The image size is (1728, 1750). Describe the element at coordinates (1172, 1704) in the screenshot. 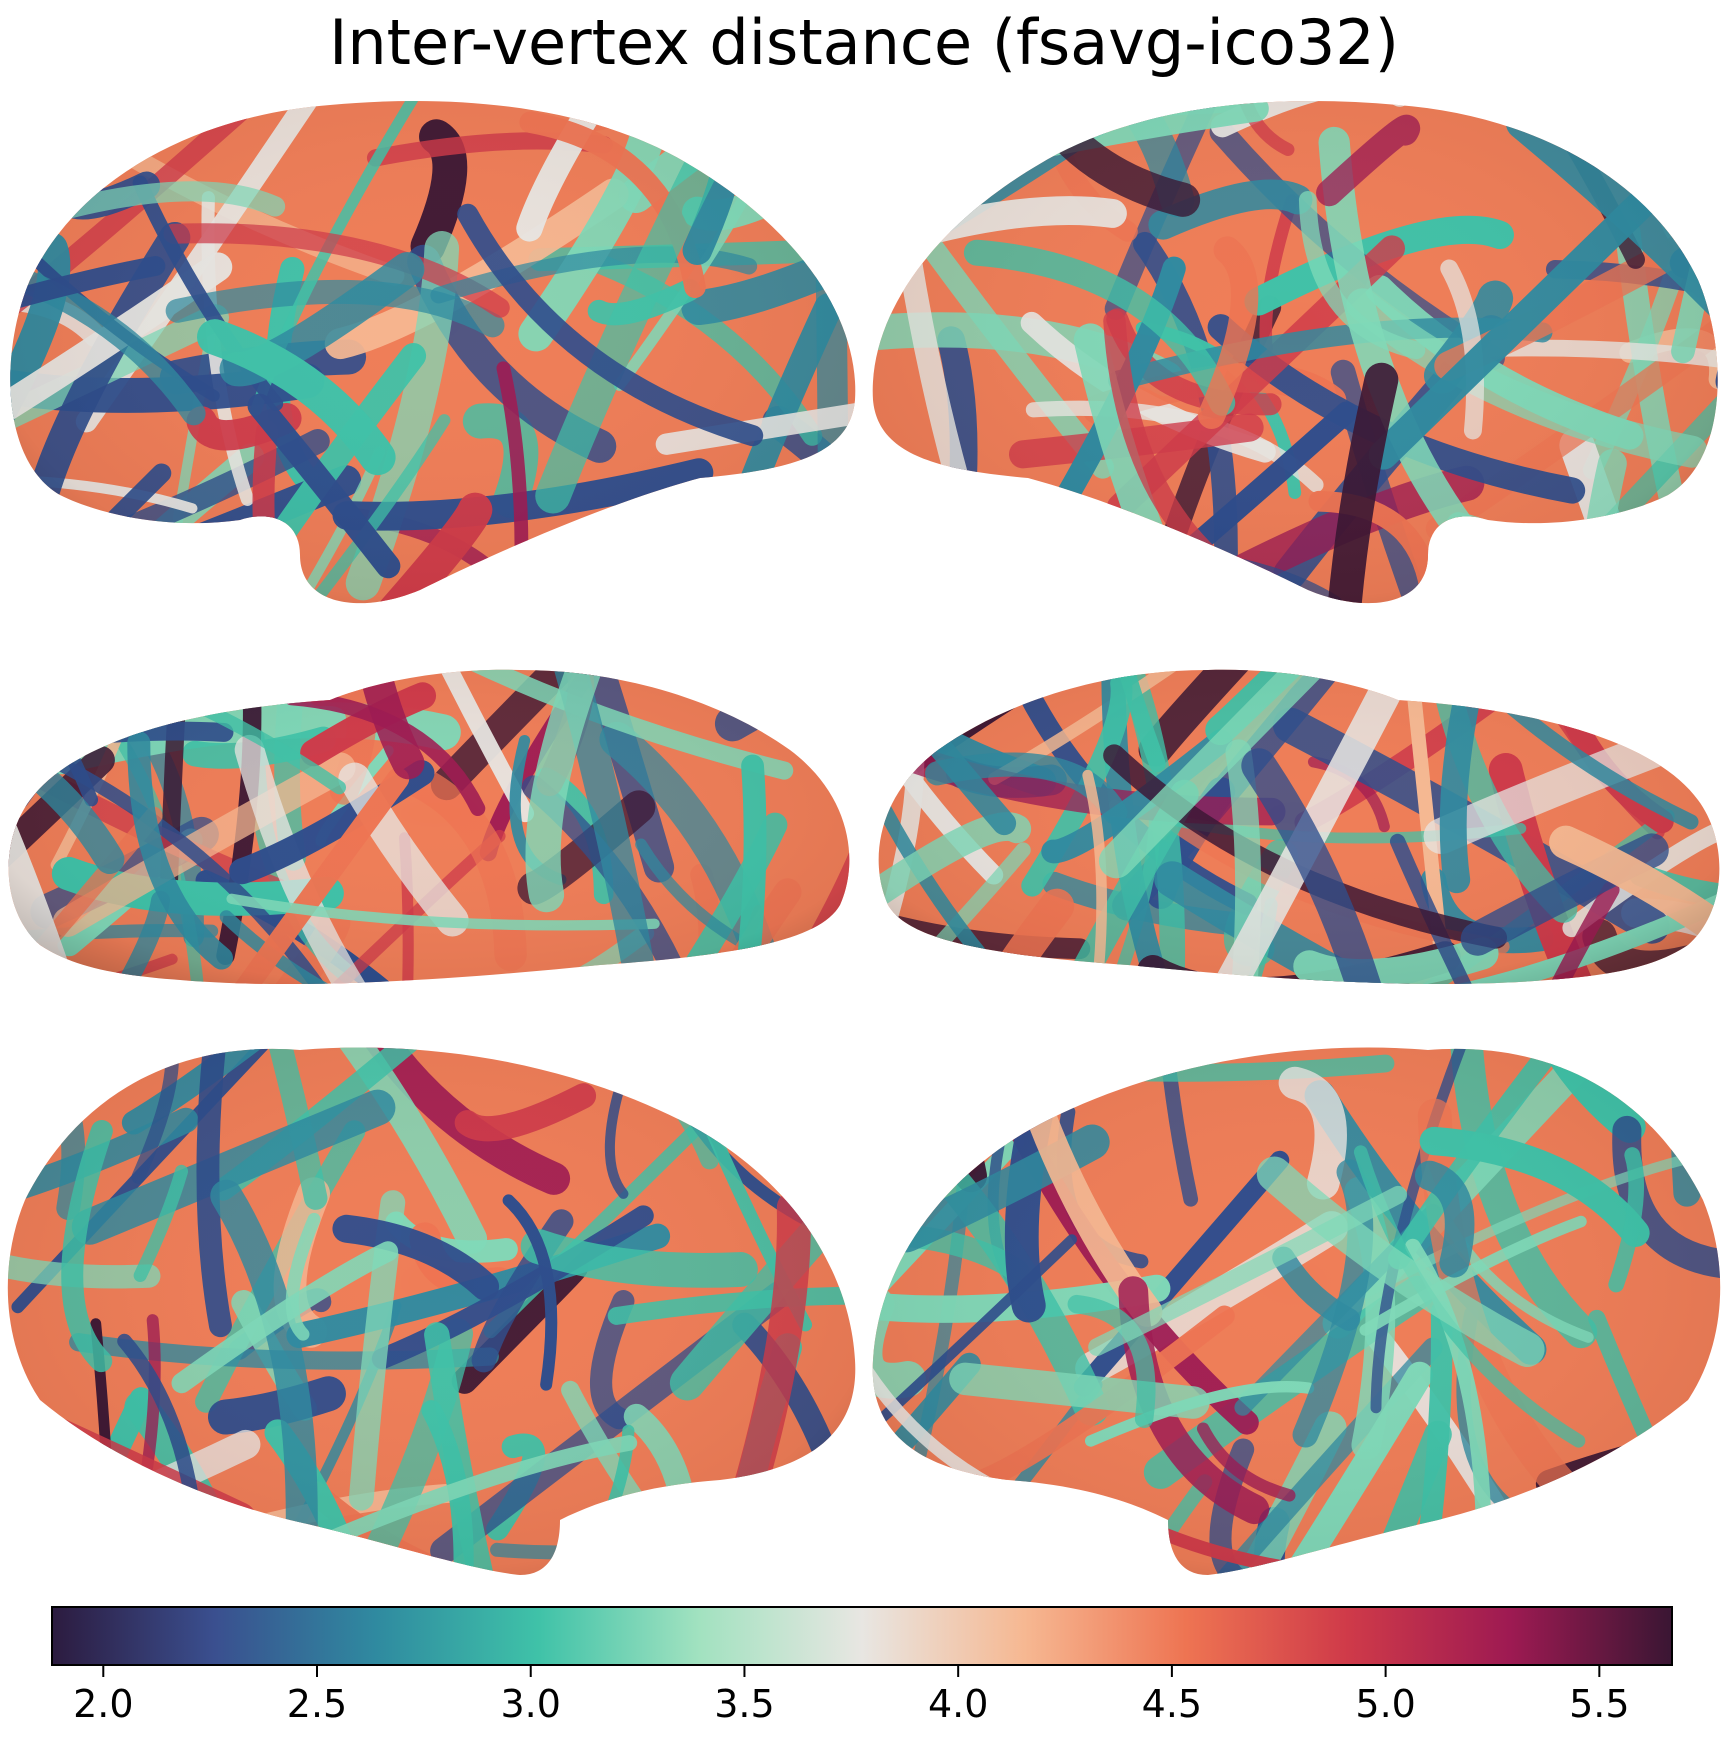

I see `colorbar-tick-label: 4.5` at that location.